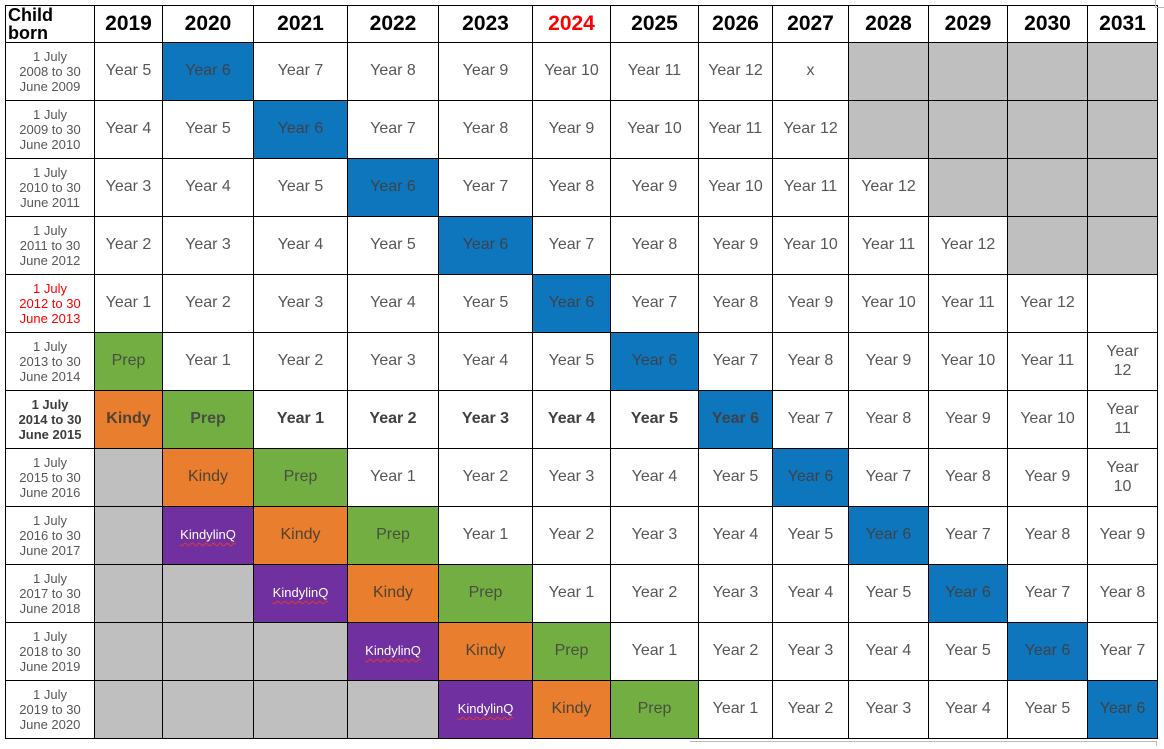  What do you see at coordinates (810, 24) in the screenshot?
I see `year-header-2027: 2027` at bounding box center [810, 24].